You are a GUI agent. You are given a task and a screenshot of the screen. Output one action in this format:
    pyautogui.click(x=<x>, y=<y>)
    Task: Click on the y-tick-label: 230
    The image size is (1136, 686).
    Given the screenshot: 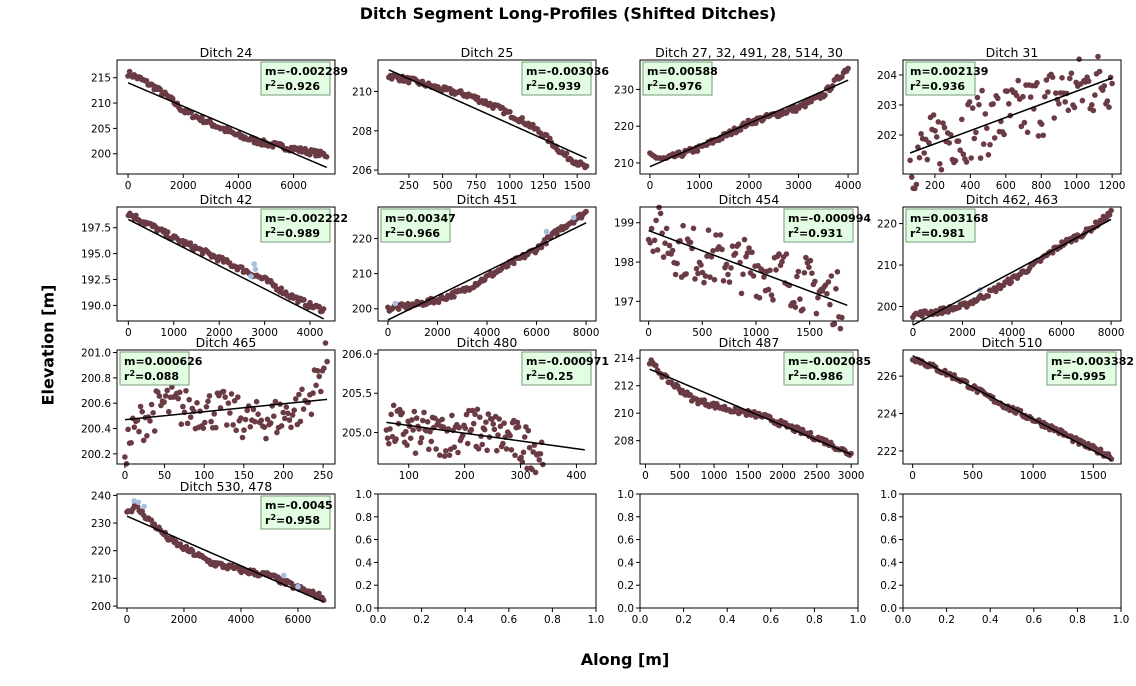 What is the action you would take?
    pyautogui.click(x=624, y=90)
    